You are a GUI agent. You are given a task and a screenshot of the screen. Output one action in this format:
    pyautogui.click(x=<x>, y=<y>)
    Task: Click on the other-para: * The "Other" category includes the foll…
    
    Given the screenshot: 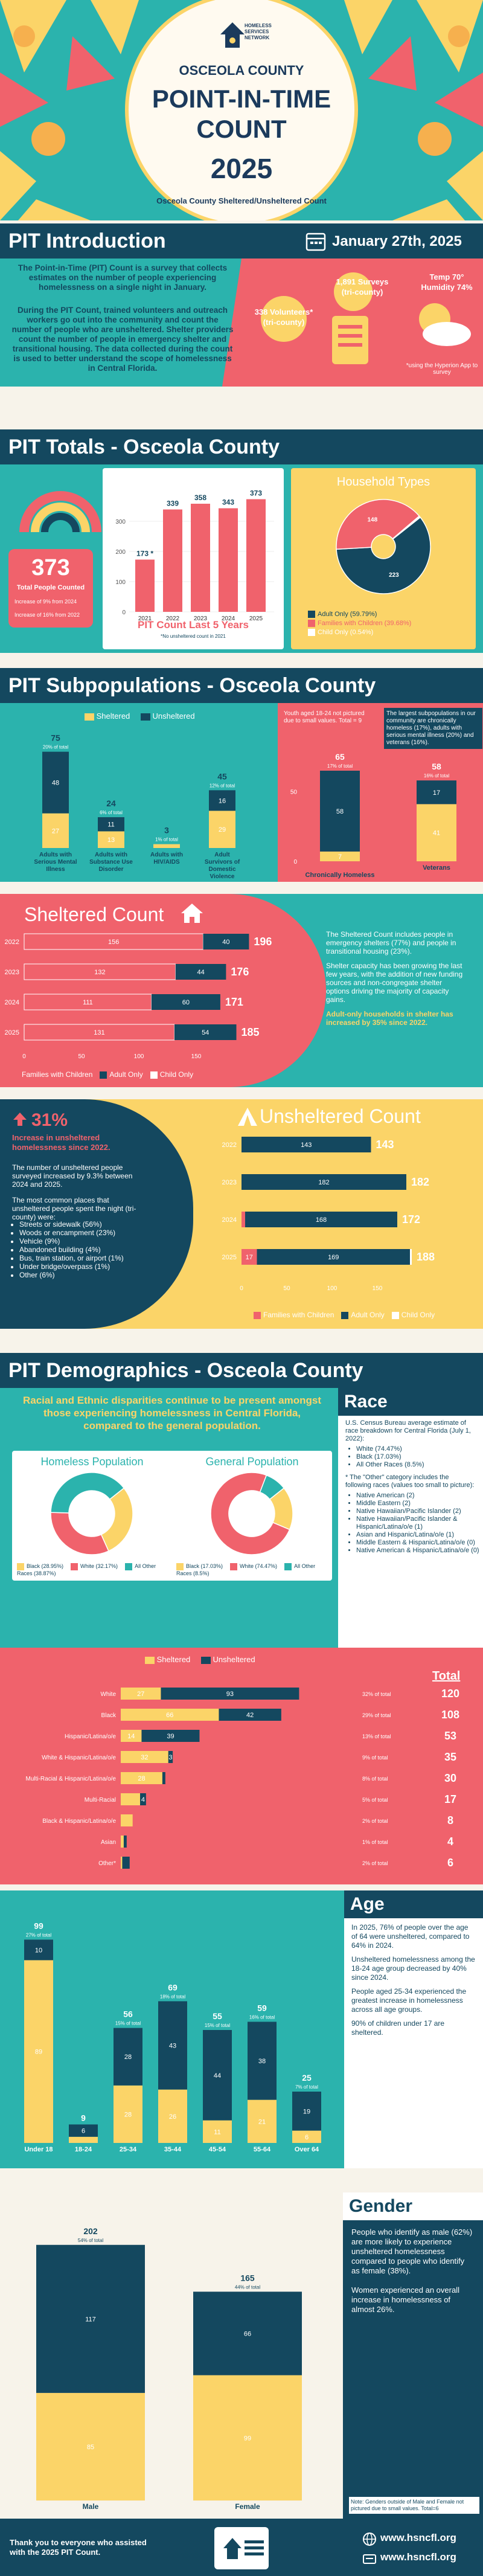 What is the action you would take?
    pyautogui.click(x=410, y=1481)
    